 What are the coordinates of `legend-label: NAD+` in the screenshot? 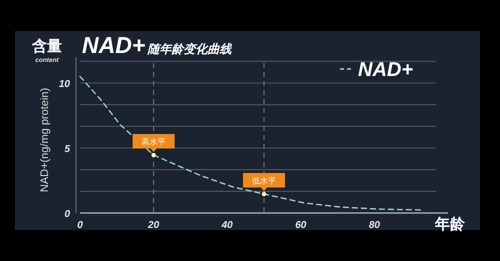 It's located at (386, 70).